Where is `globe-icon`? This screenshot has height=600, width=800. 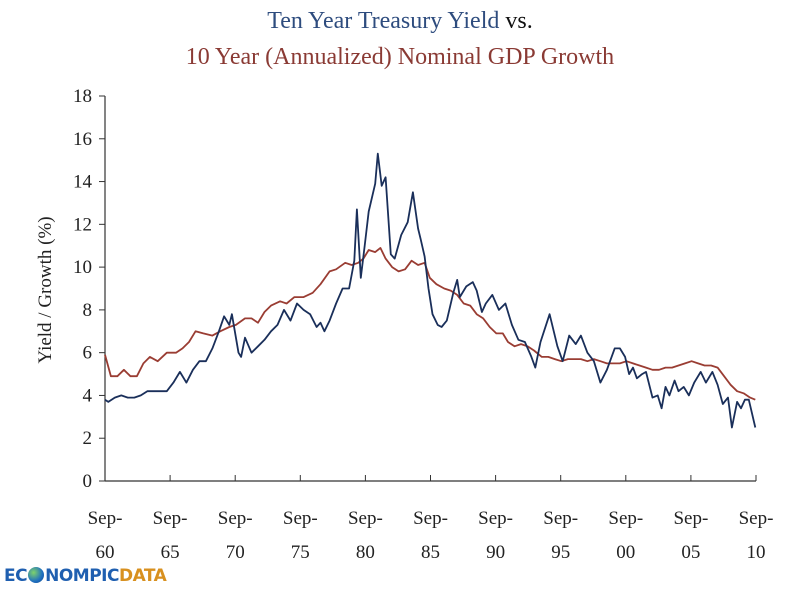 globe-icon is located at coordinates (36, 575).